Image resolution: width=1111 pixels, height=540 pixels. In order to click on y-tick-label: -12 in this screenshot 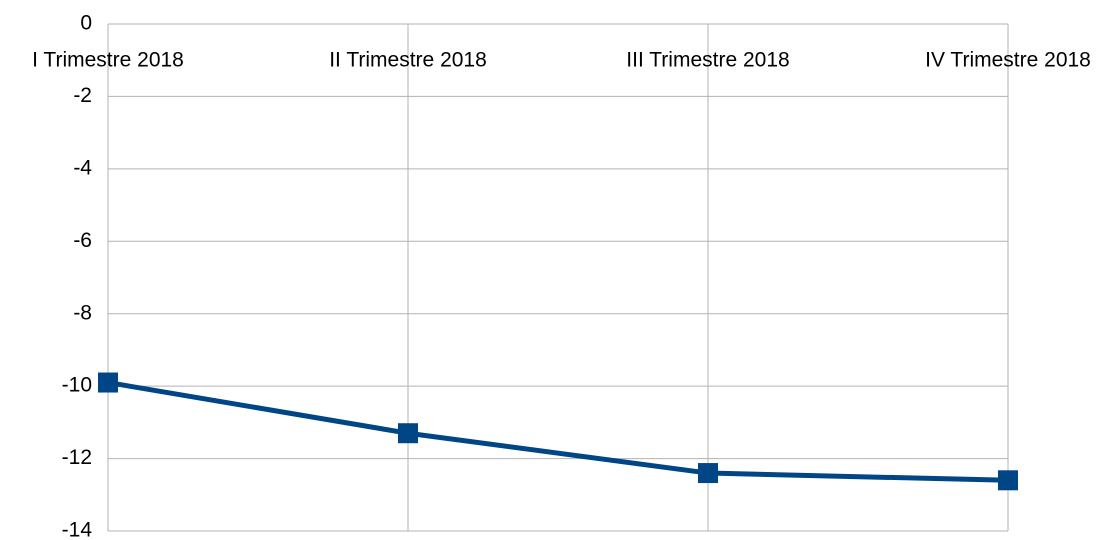, I will do `click(77, 457)`.